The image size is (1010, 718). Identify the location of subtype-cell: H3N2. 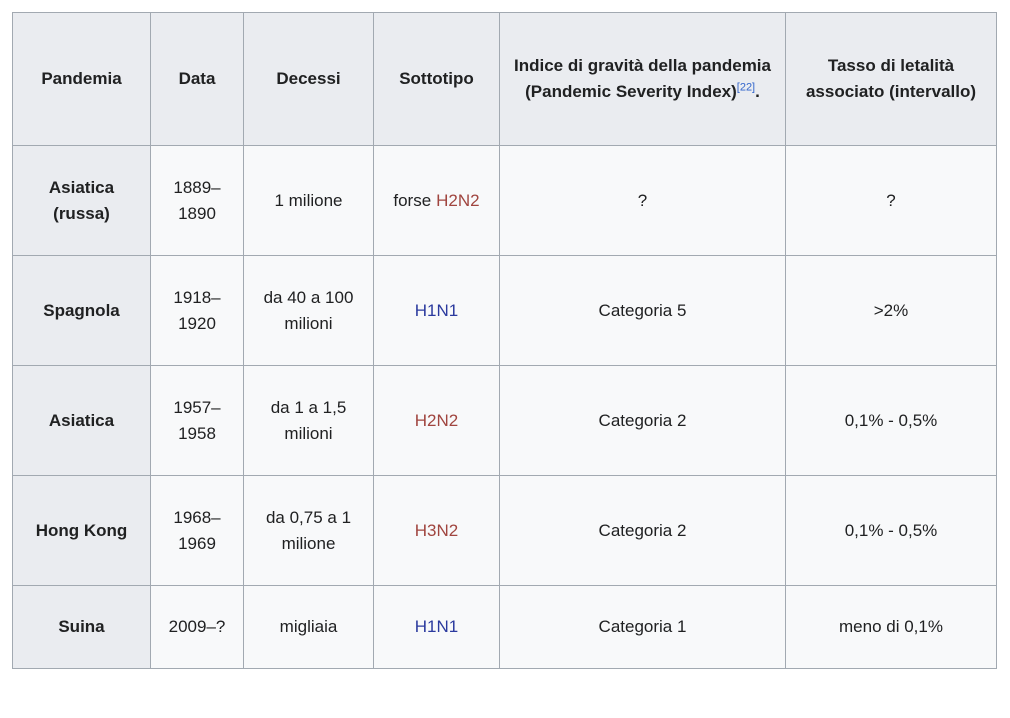
(436, 530).